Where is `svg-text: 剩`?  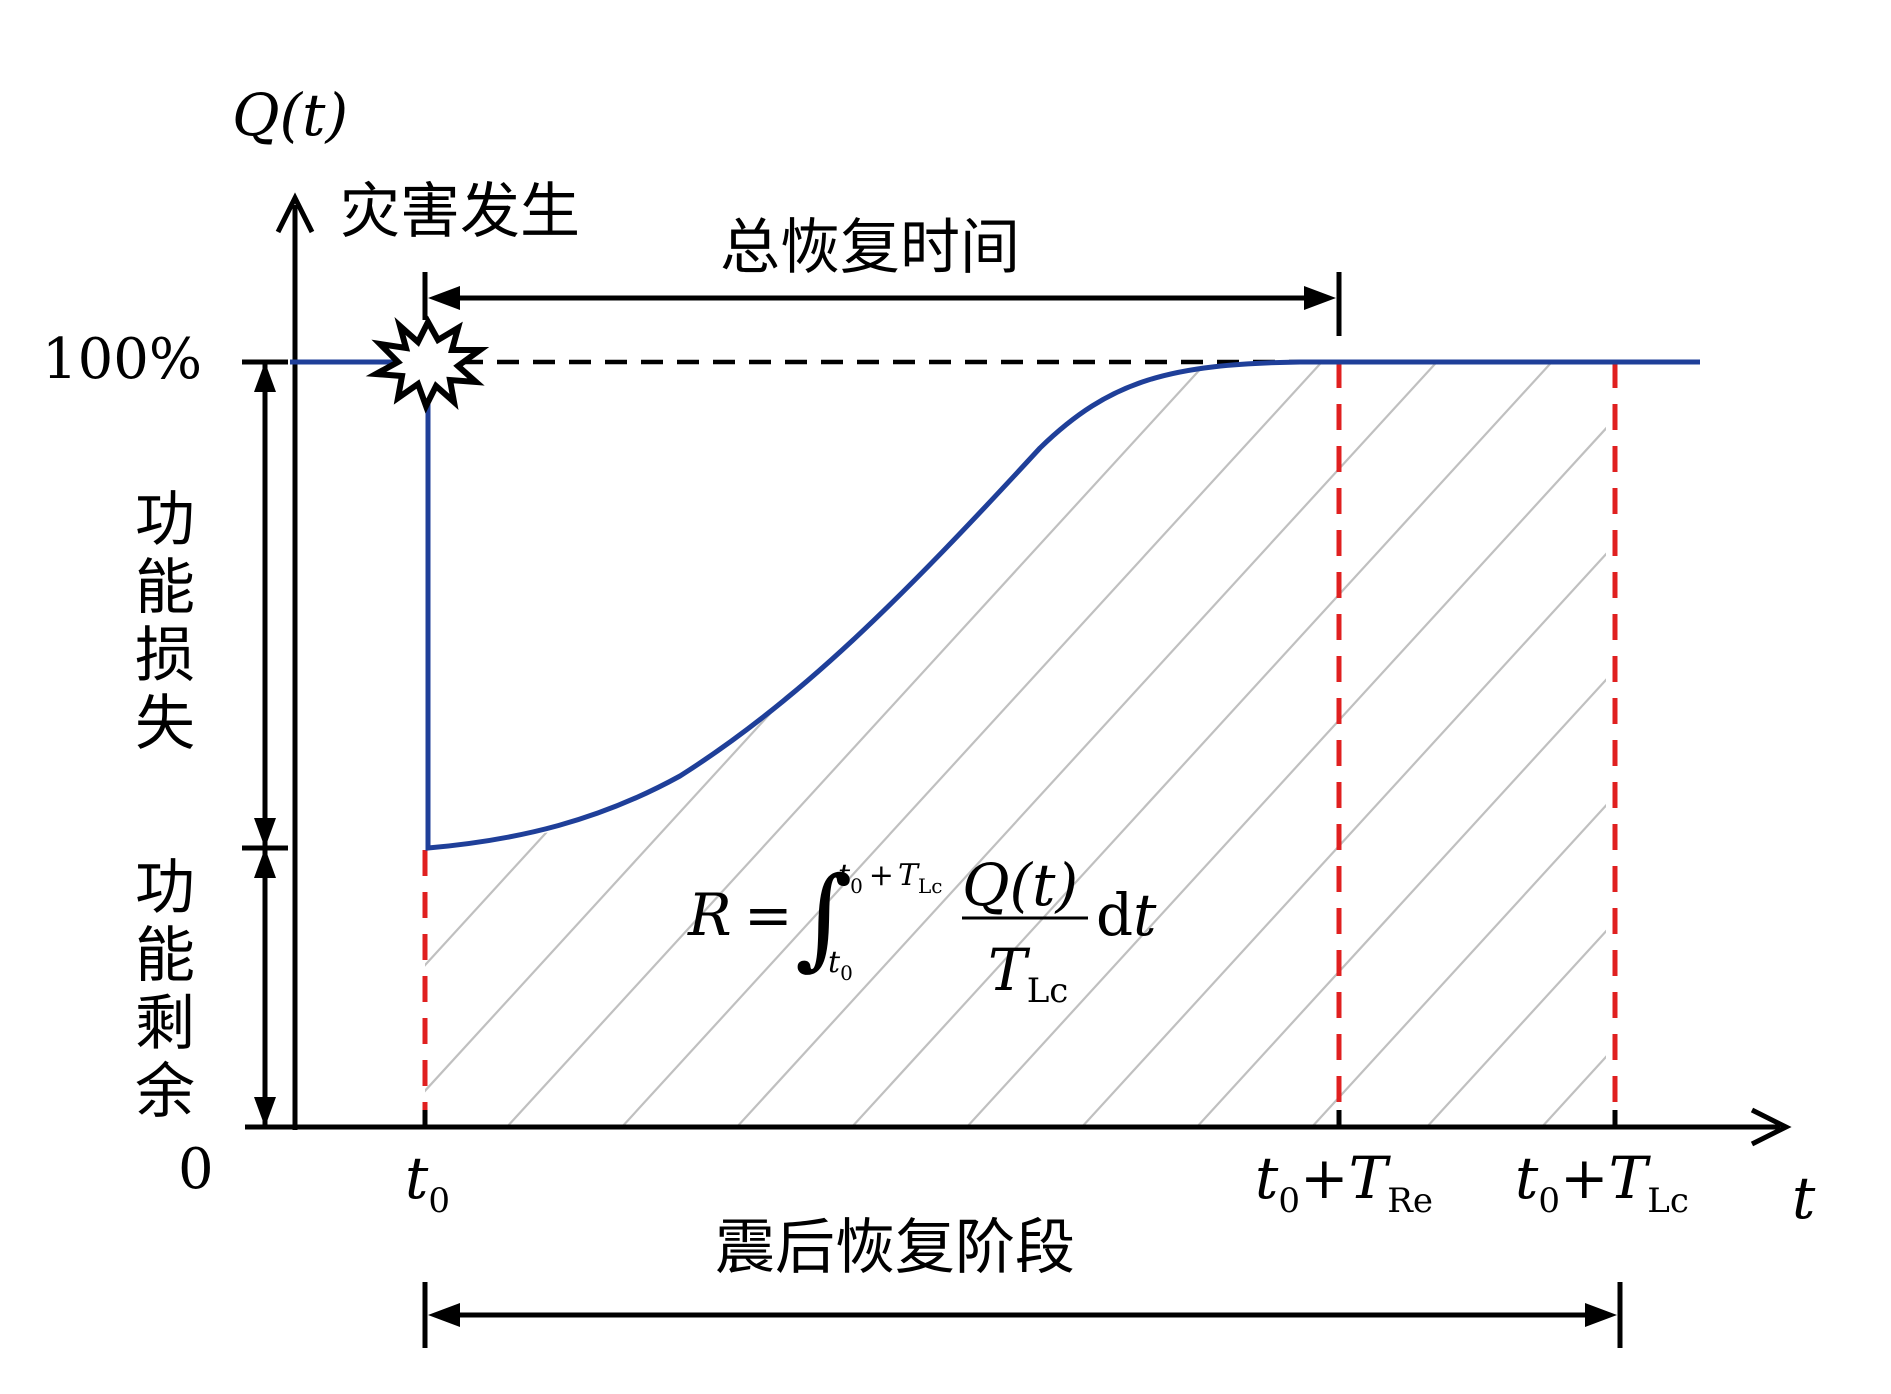 svg-text: 剩 is located at coordinates (165, 1024).